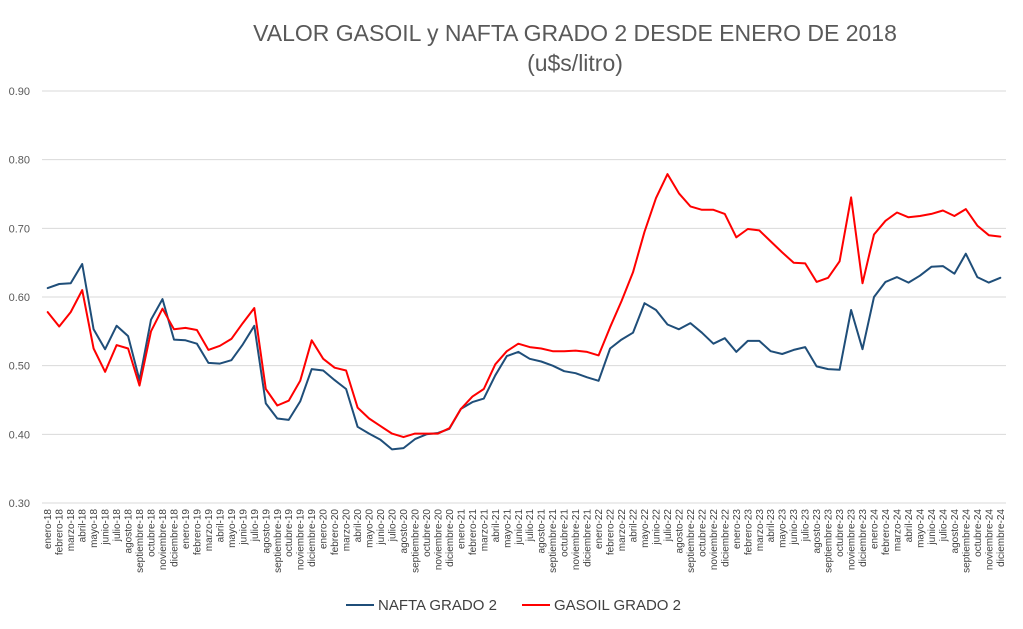 This screenshot has width=1023, height=629. Describe the element at coordinates (83, 526) in the screenshot. I see `x-tick-label: abril-18` at that location.